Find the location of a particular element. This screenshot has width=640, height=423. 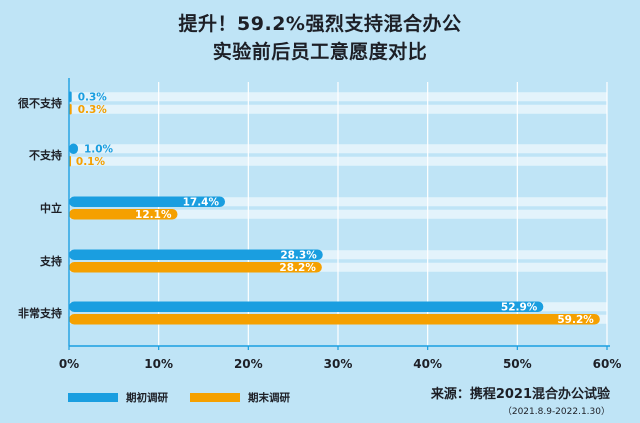

chart-title-line2: 实验前后员工意愿度对比 is located at coordinates (320, 52).